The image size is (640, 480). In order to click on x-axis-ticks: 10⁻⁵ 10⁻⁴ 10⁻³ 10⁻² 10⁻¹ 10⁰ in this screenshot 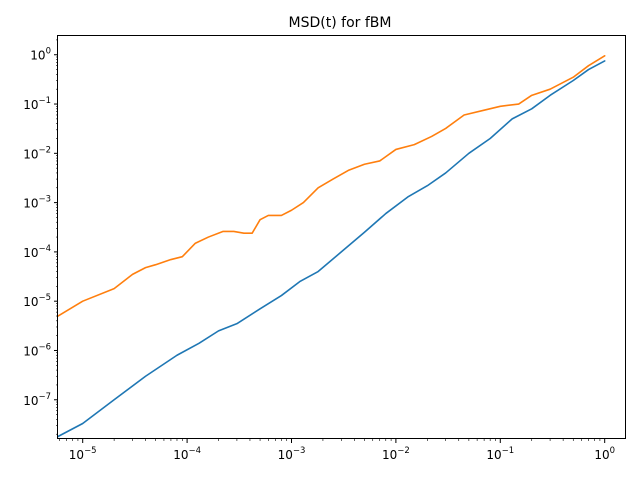, I will do `click(342, 450)`.